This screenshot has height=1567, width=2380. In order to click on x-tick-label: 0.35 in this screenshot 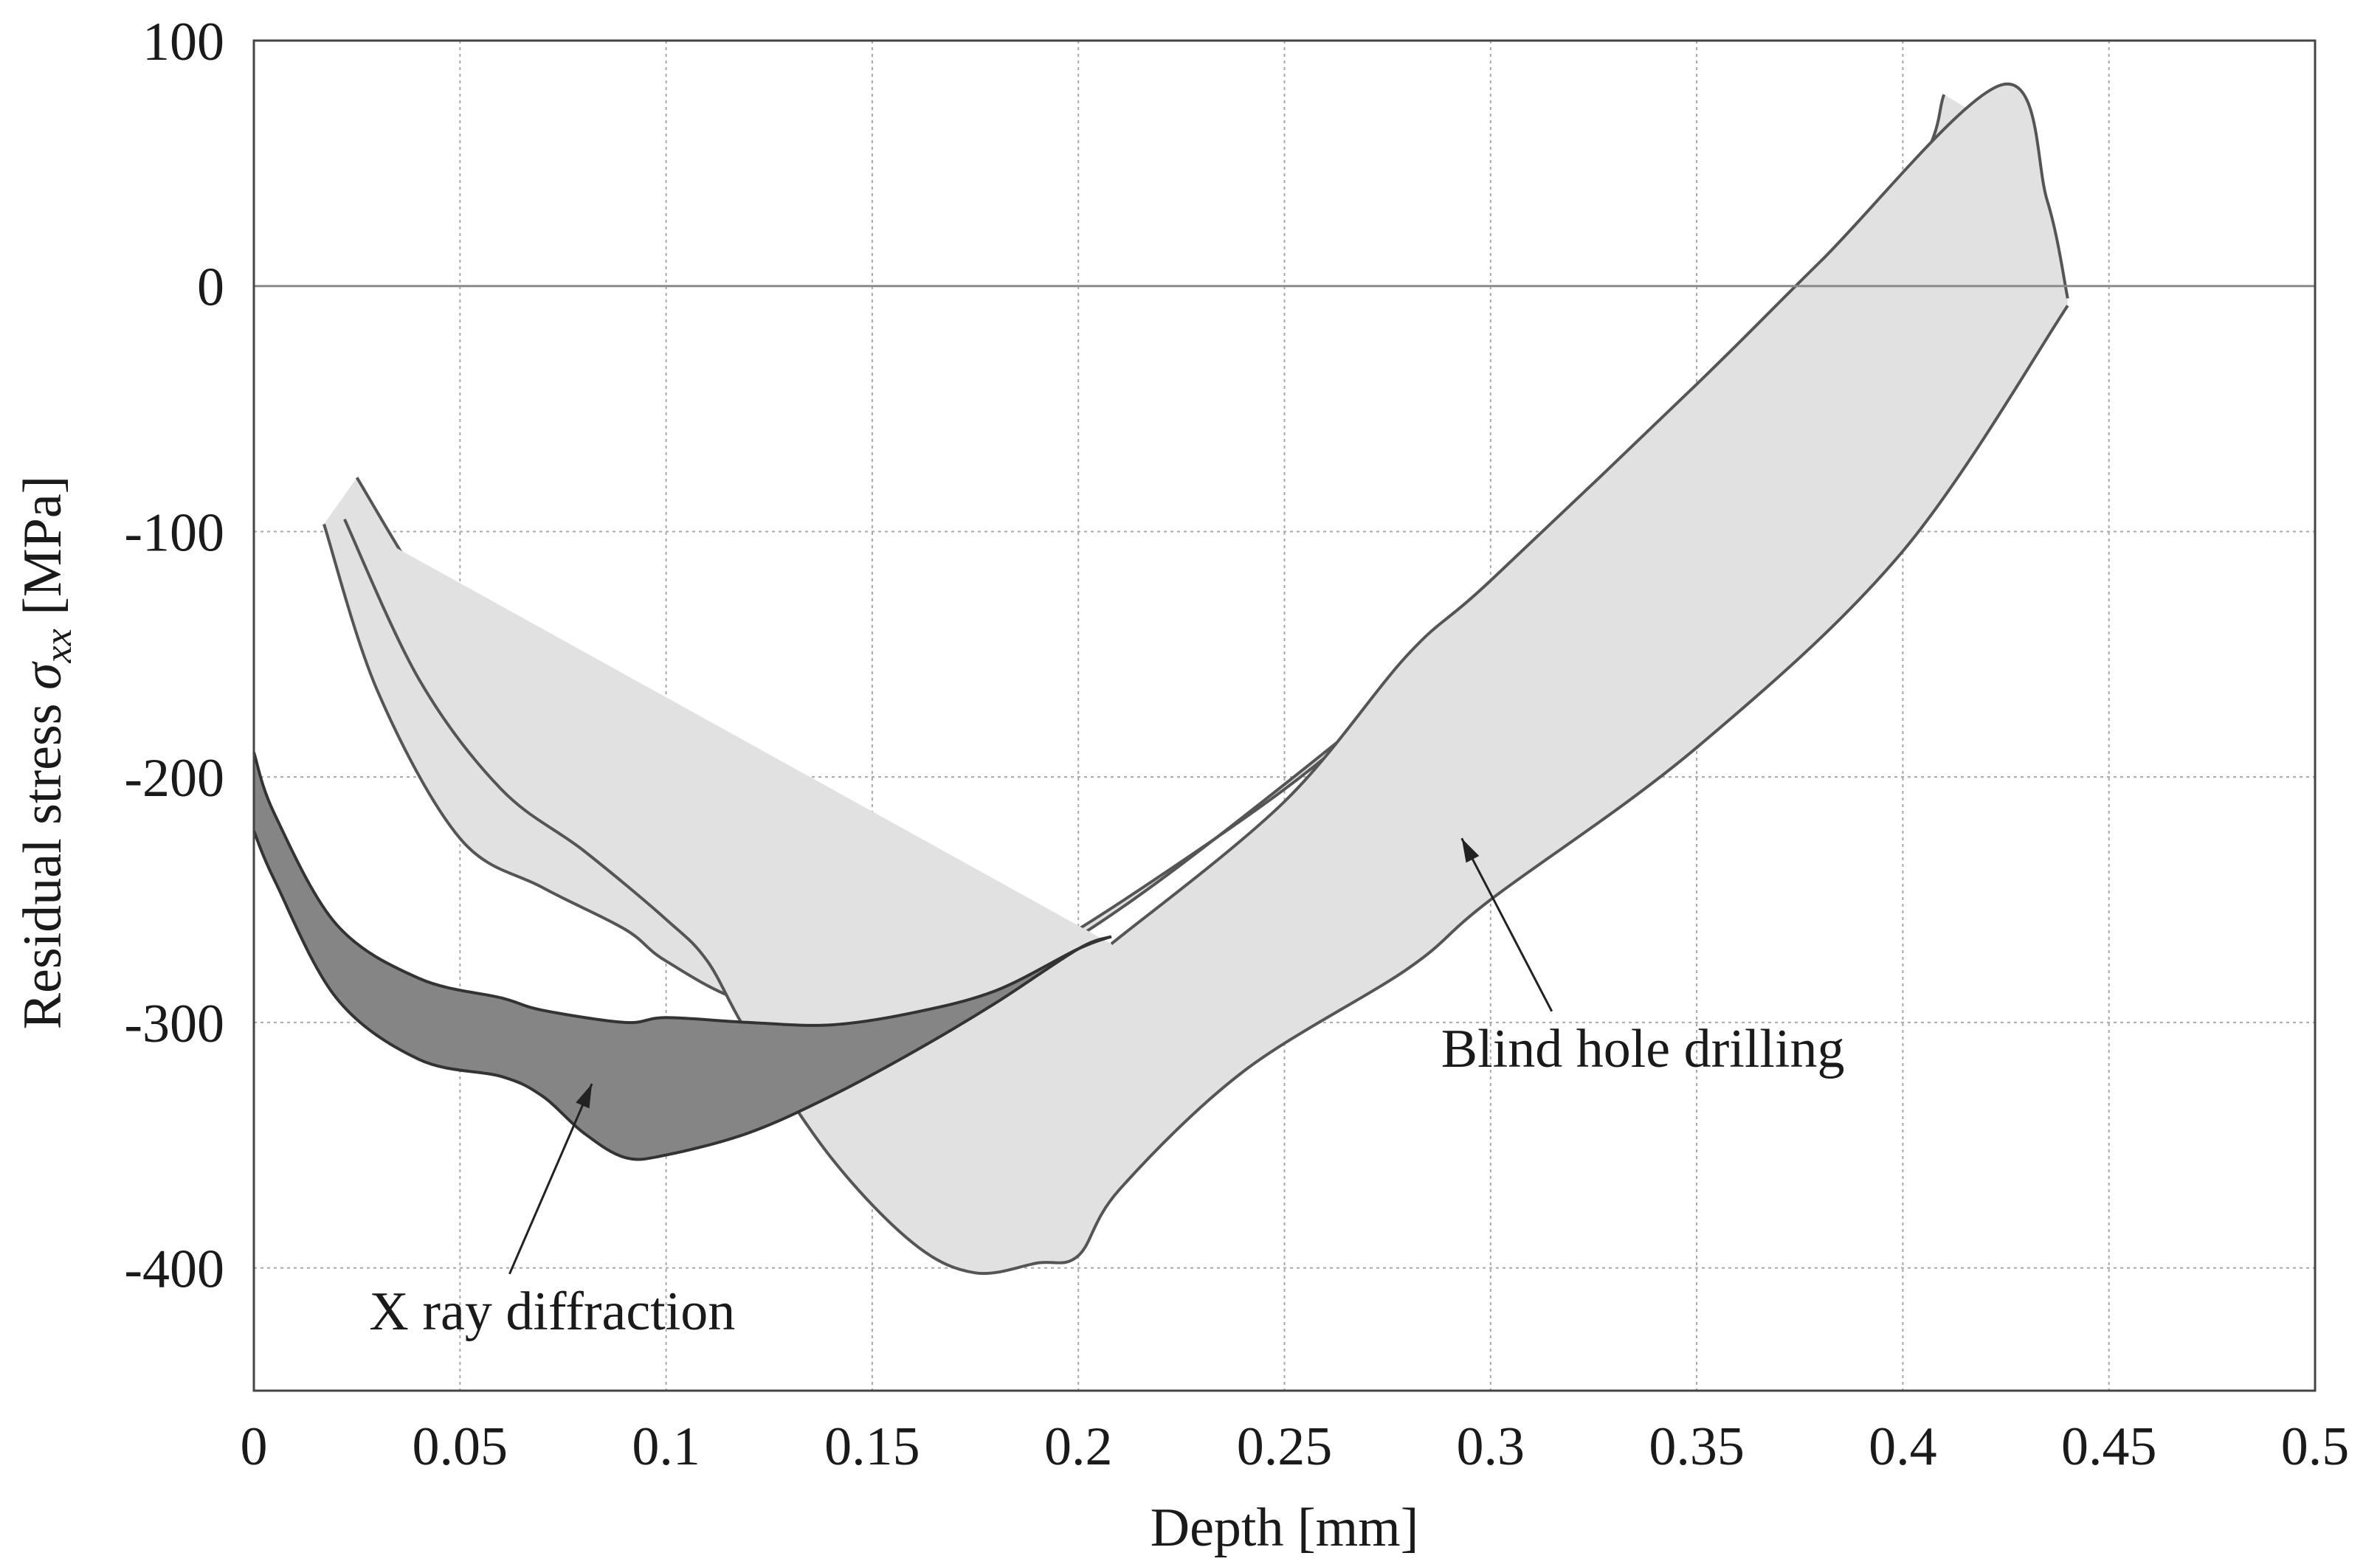, I will do `click(1697, 1446)`.